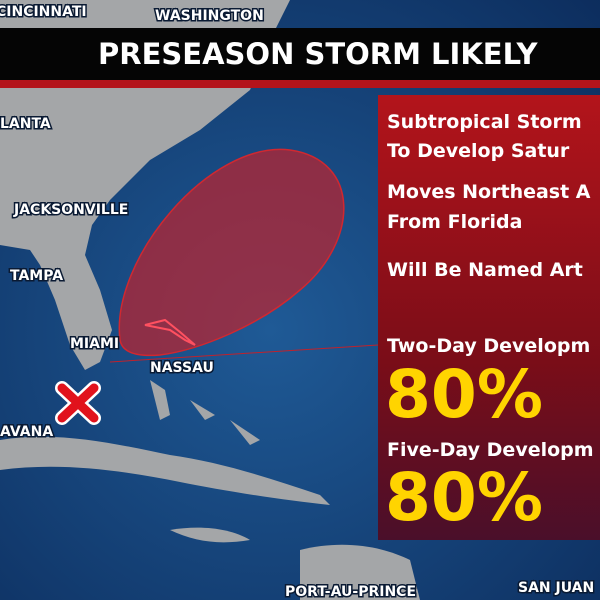 This screenshot has width=600, height=600. Describe the element at coordinates (210, 535) in the screenshot. I see `land-jamaica` at that location.